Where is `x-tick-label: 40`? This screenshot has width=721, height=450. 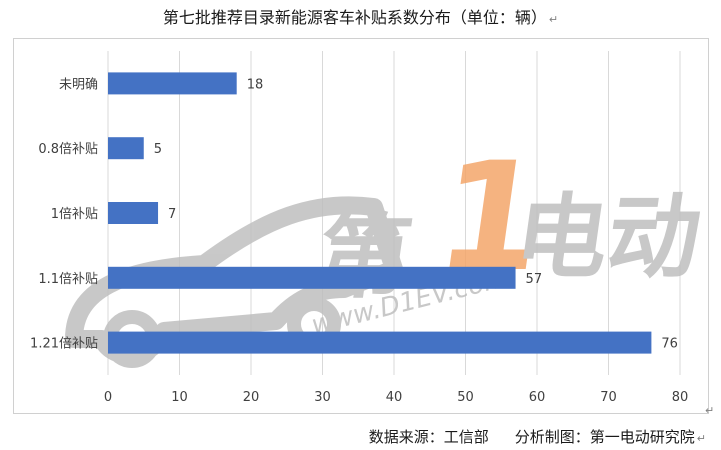 x-tick-label: 40 is located at coordinates (394, 397).